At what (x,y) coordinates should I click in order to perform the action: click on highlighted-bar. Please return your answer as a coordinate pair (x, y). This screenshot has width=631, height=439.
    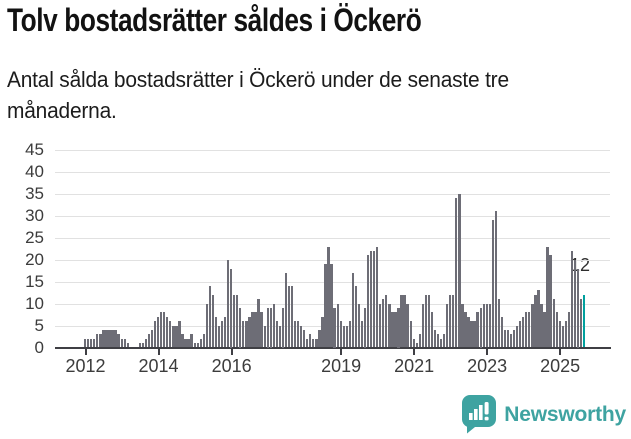
    Looking at the image, I should click on (584, 321).